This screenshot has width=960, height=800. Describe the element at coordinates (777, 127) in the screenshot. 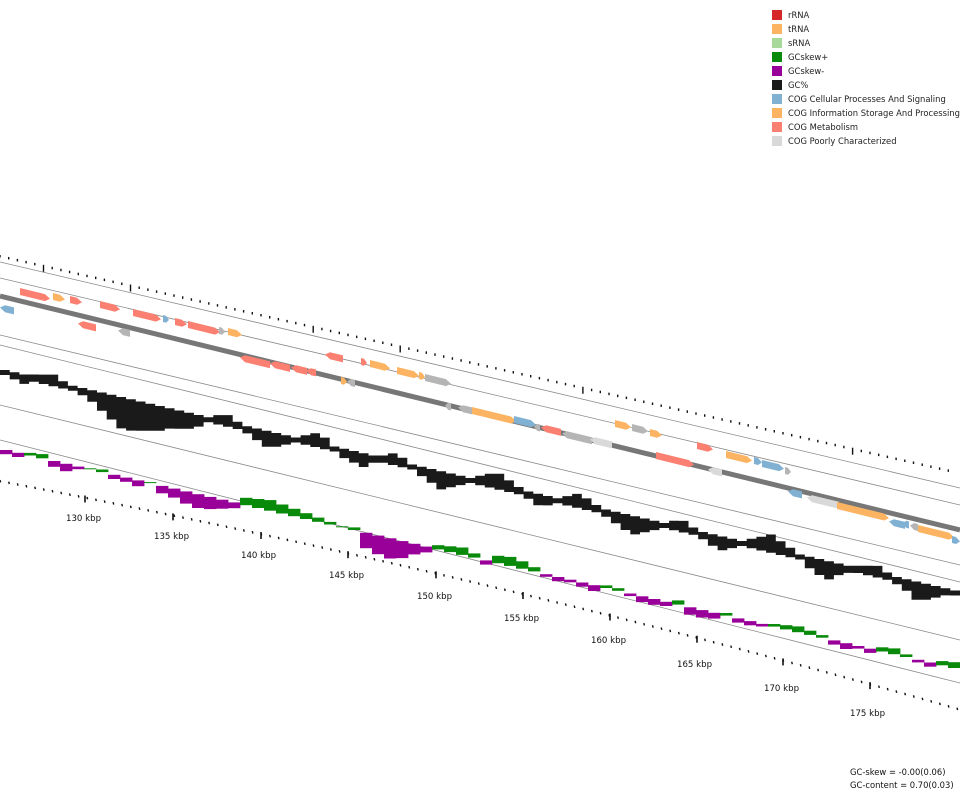

I see `legend-swatch-cog-metabolism` at that location.